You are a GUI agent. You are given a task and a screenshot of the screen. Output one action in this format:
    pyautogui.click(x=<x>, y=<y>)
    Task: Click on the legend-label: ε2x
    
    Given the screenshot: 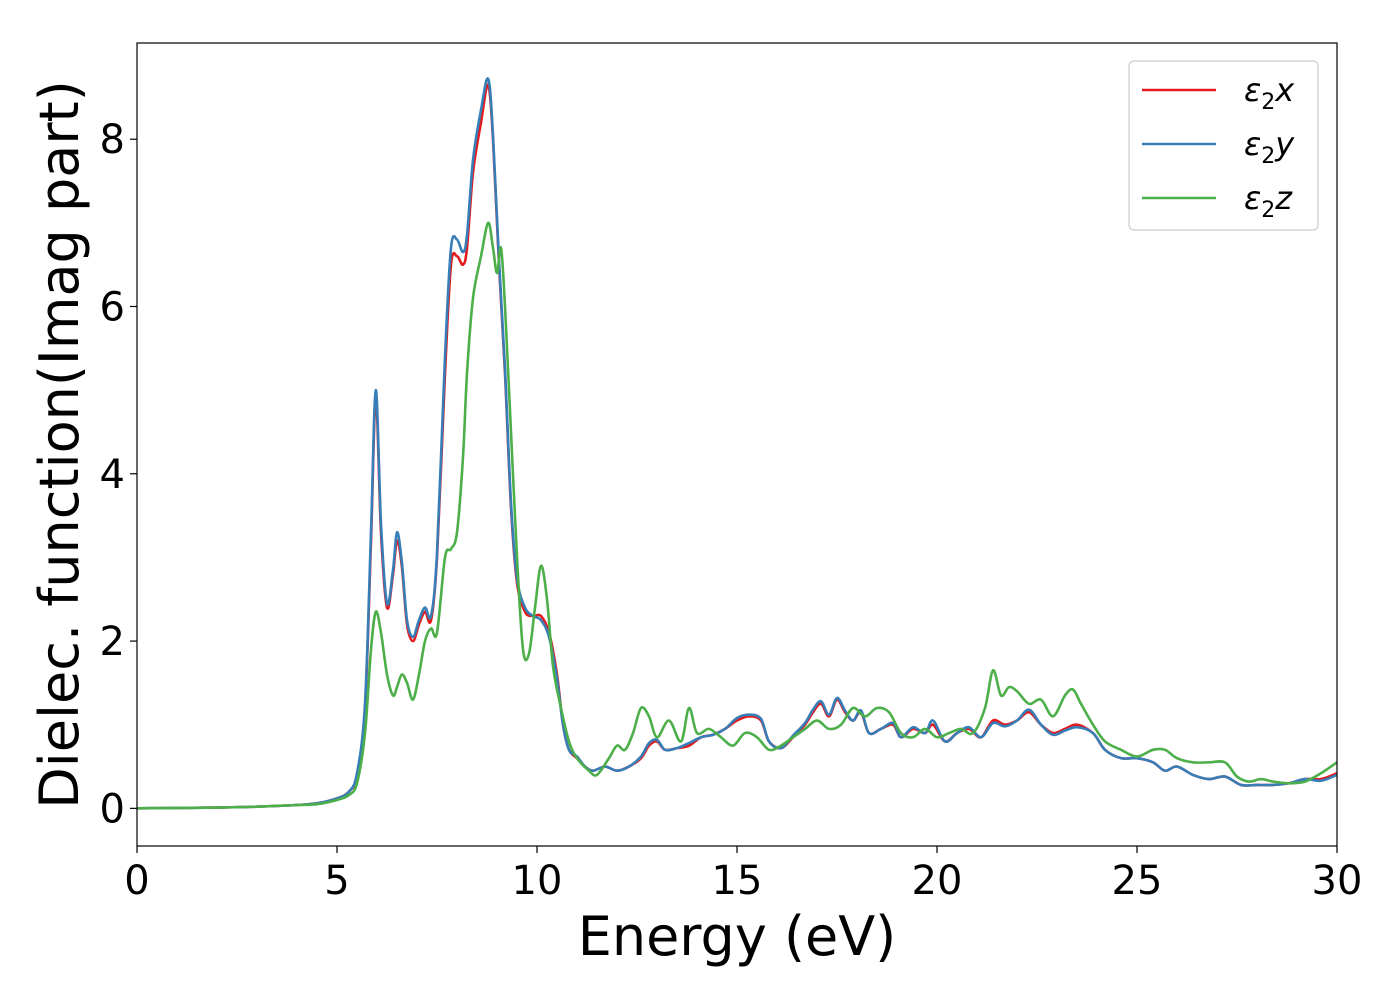 What is the action you would take?
    pyautogui.click(x=1269, y=93)
    